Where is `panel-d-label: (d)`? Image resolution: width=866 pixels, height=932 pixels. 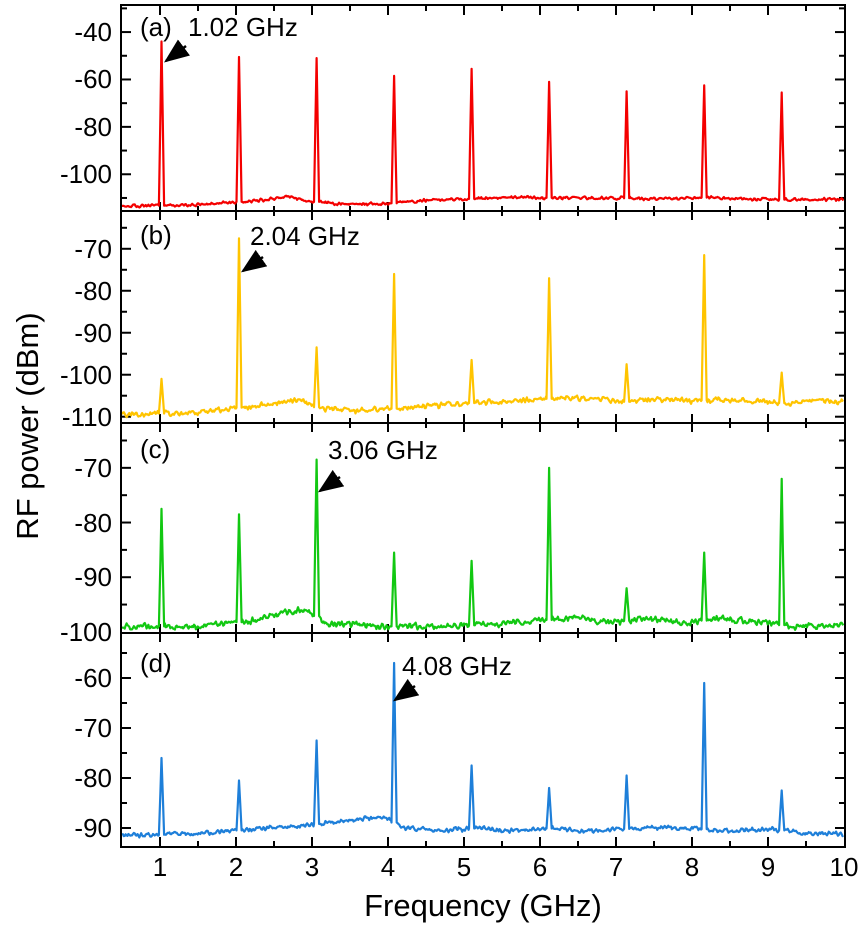 panel-d-label: (d) is located at coordinates (156, 663).